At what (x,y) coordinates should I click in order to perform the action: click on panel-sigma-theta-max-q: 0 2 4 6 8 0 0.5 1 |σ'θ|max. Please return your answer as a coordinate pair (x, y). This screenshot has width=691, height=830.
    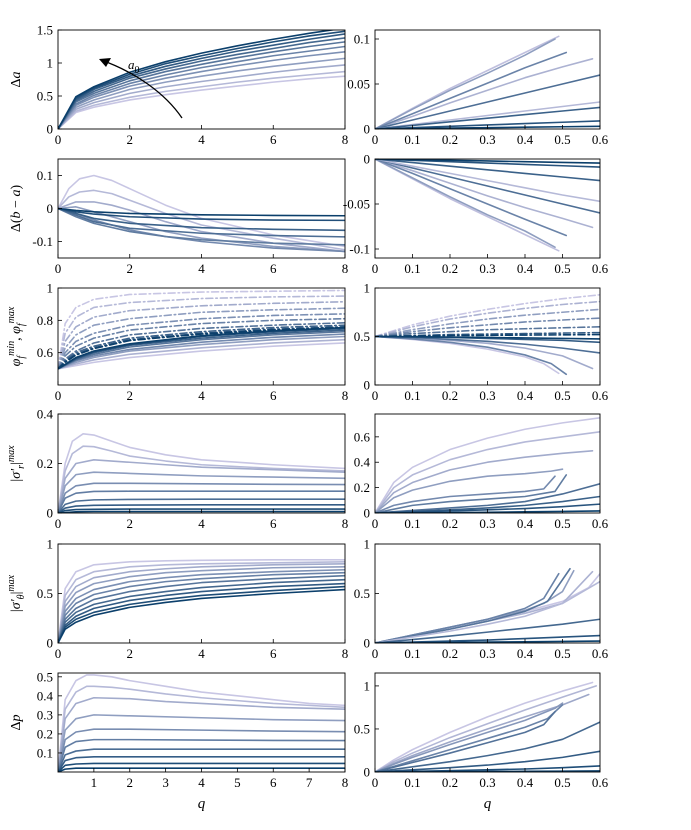
    Looking at the image, I should click on (177, 599).